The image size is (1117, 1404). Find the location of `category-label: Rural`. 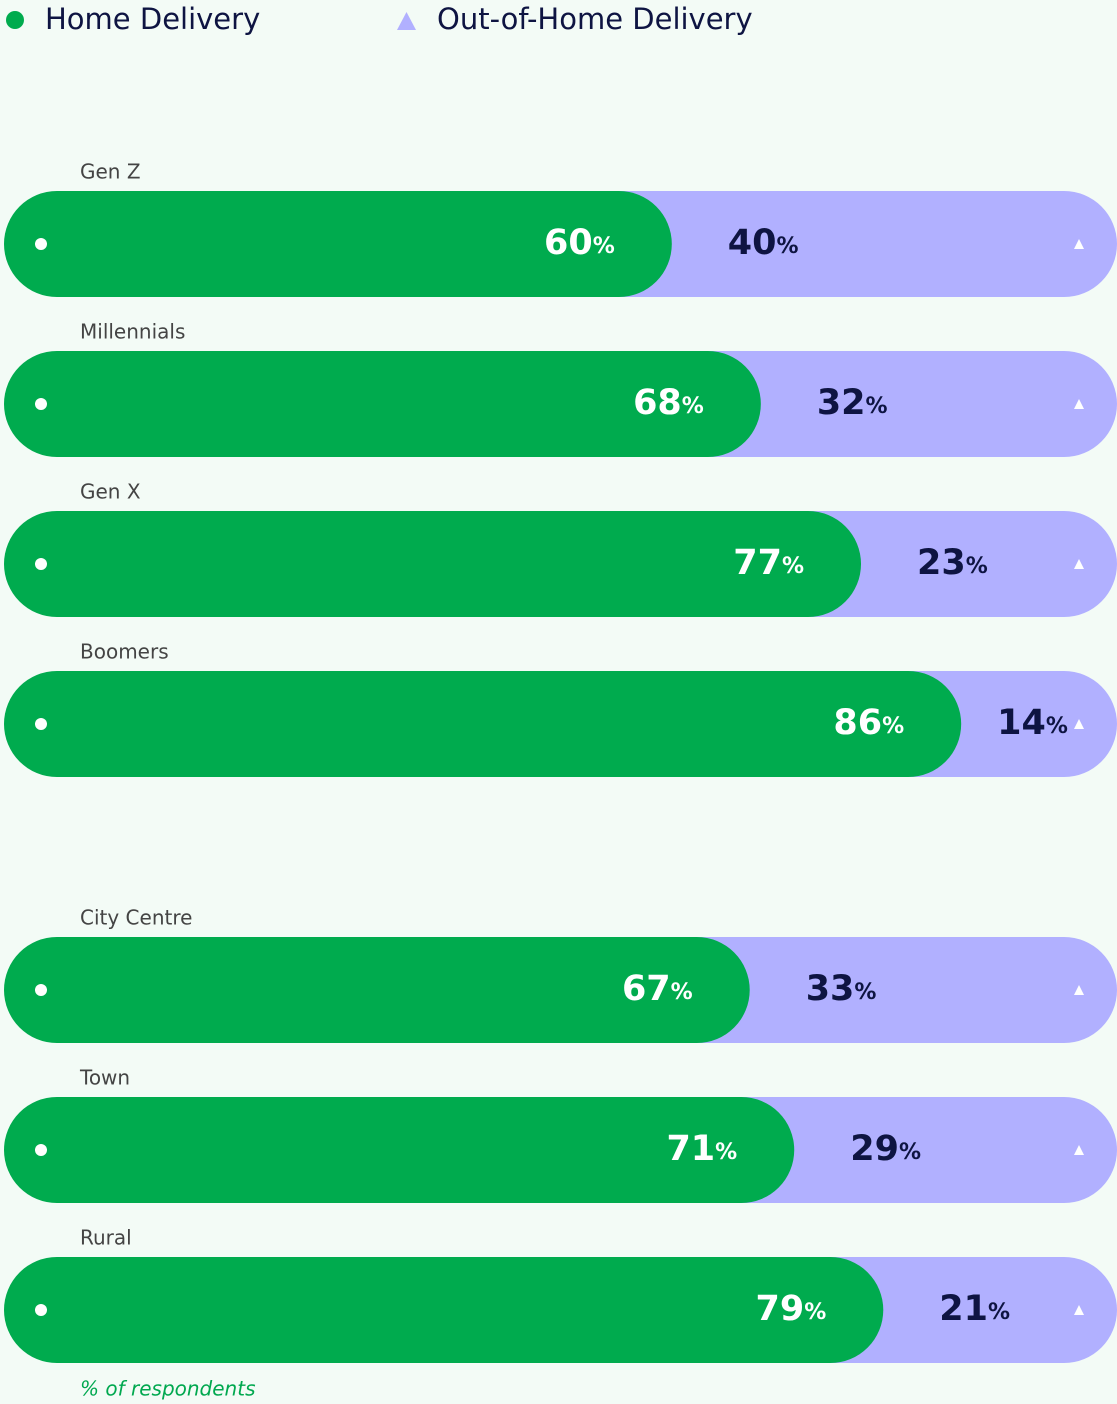

category-label: Rural is located at coordinates (106, 1238).